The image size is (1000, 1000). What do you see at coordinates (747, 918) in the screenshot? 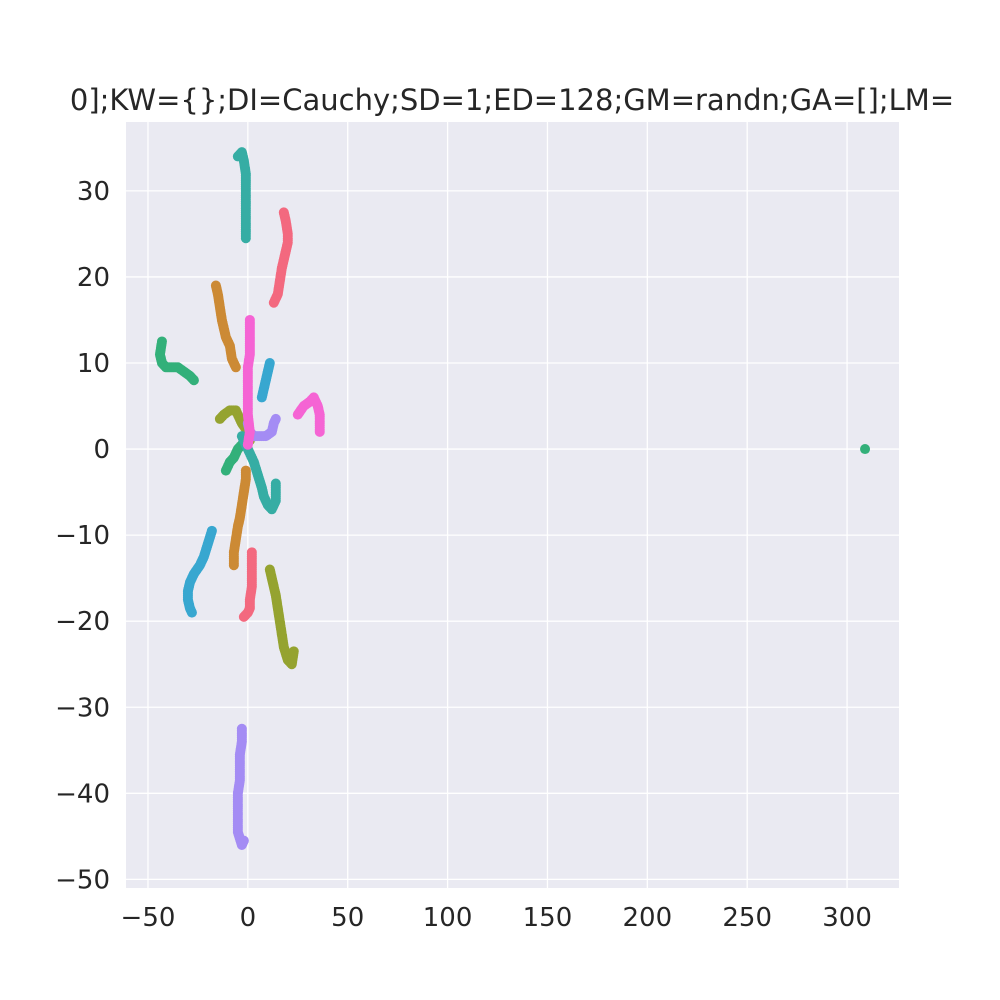
I see `x-tick-label: 250` at bounding box center [747, 918].